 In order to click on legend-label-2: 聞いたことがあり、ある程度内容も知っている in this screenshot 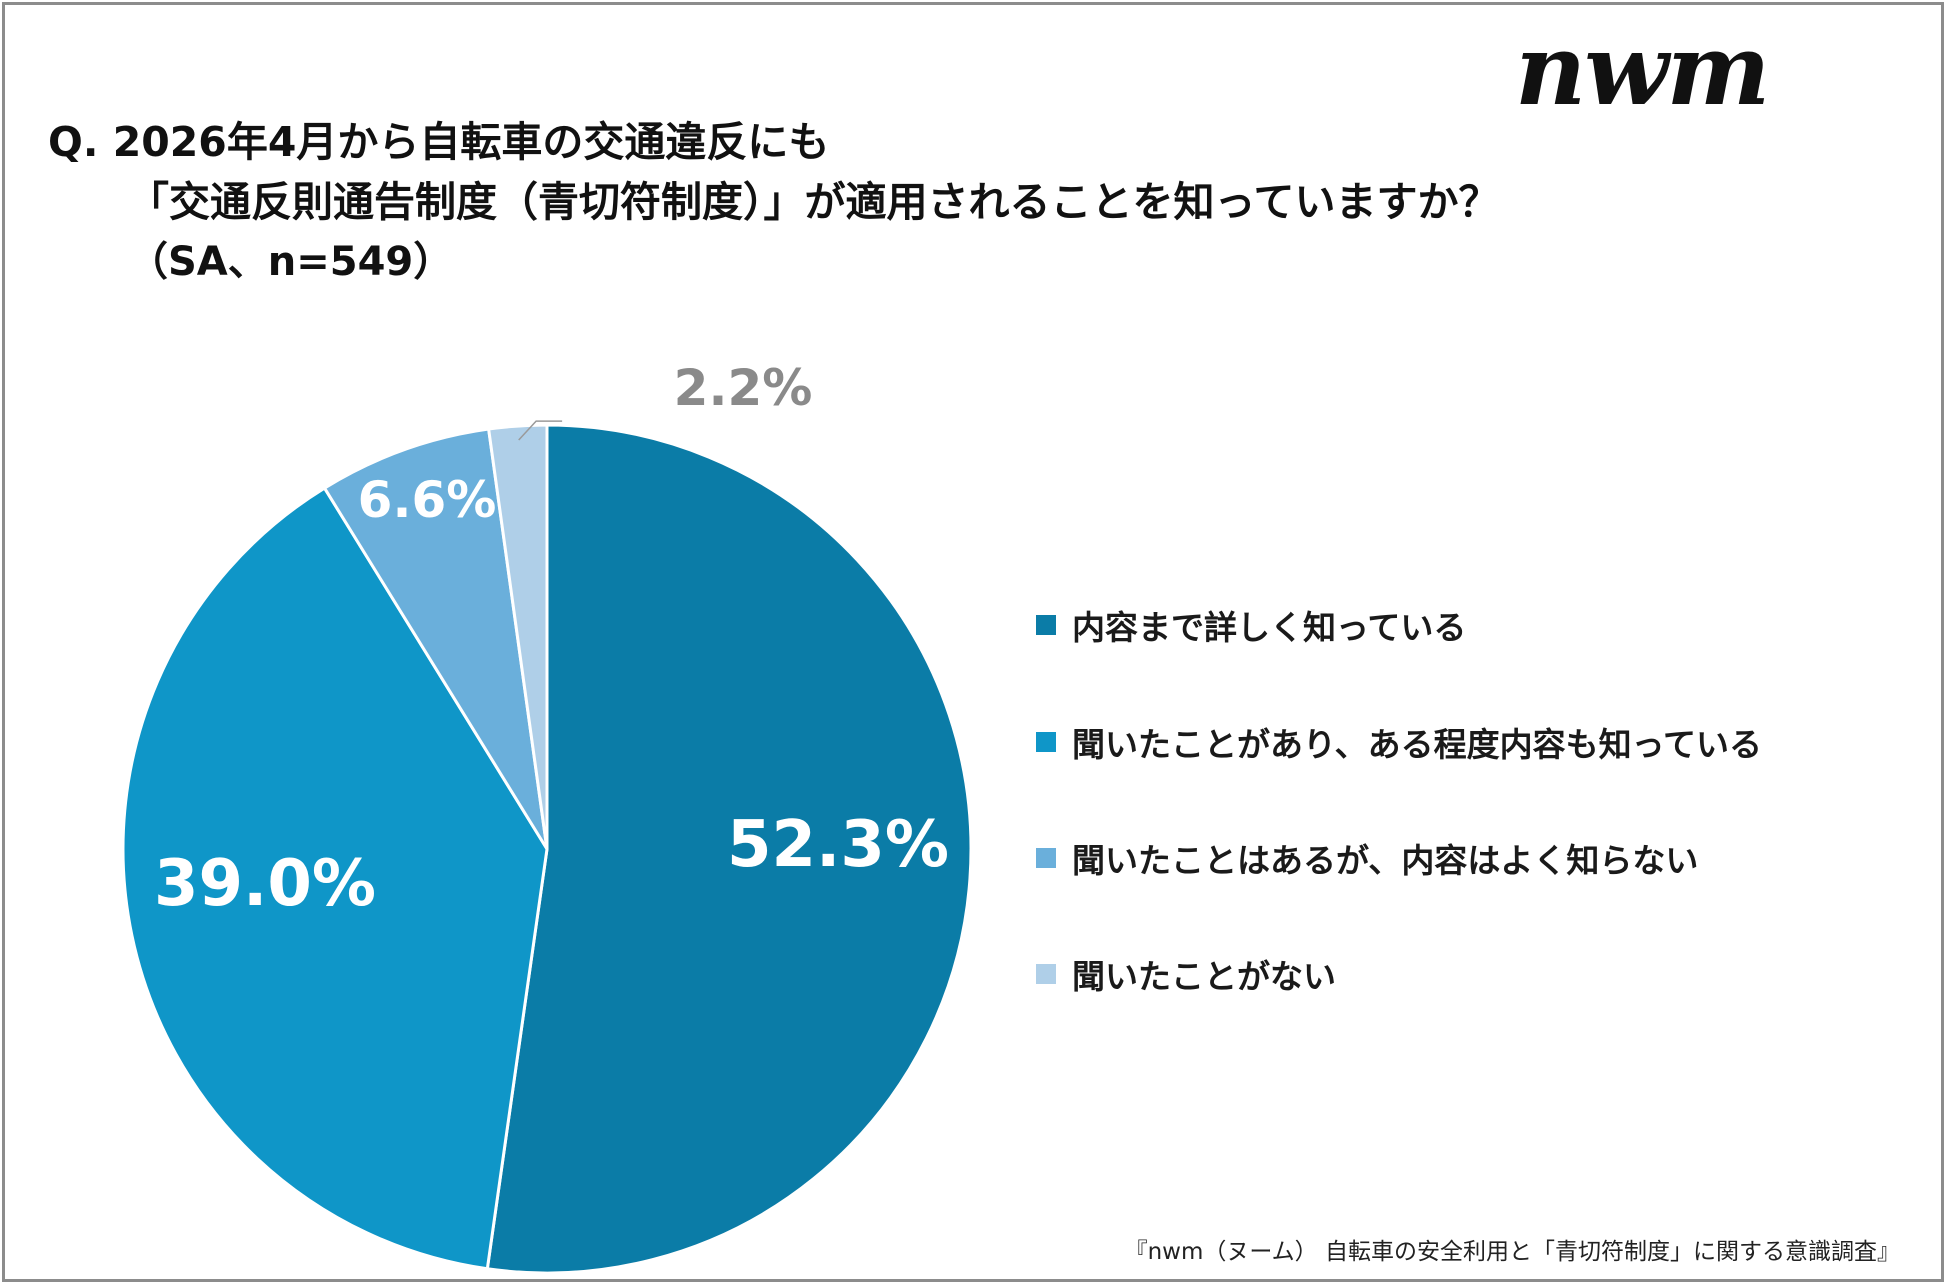, I will do `click(1417, 744)`.